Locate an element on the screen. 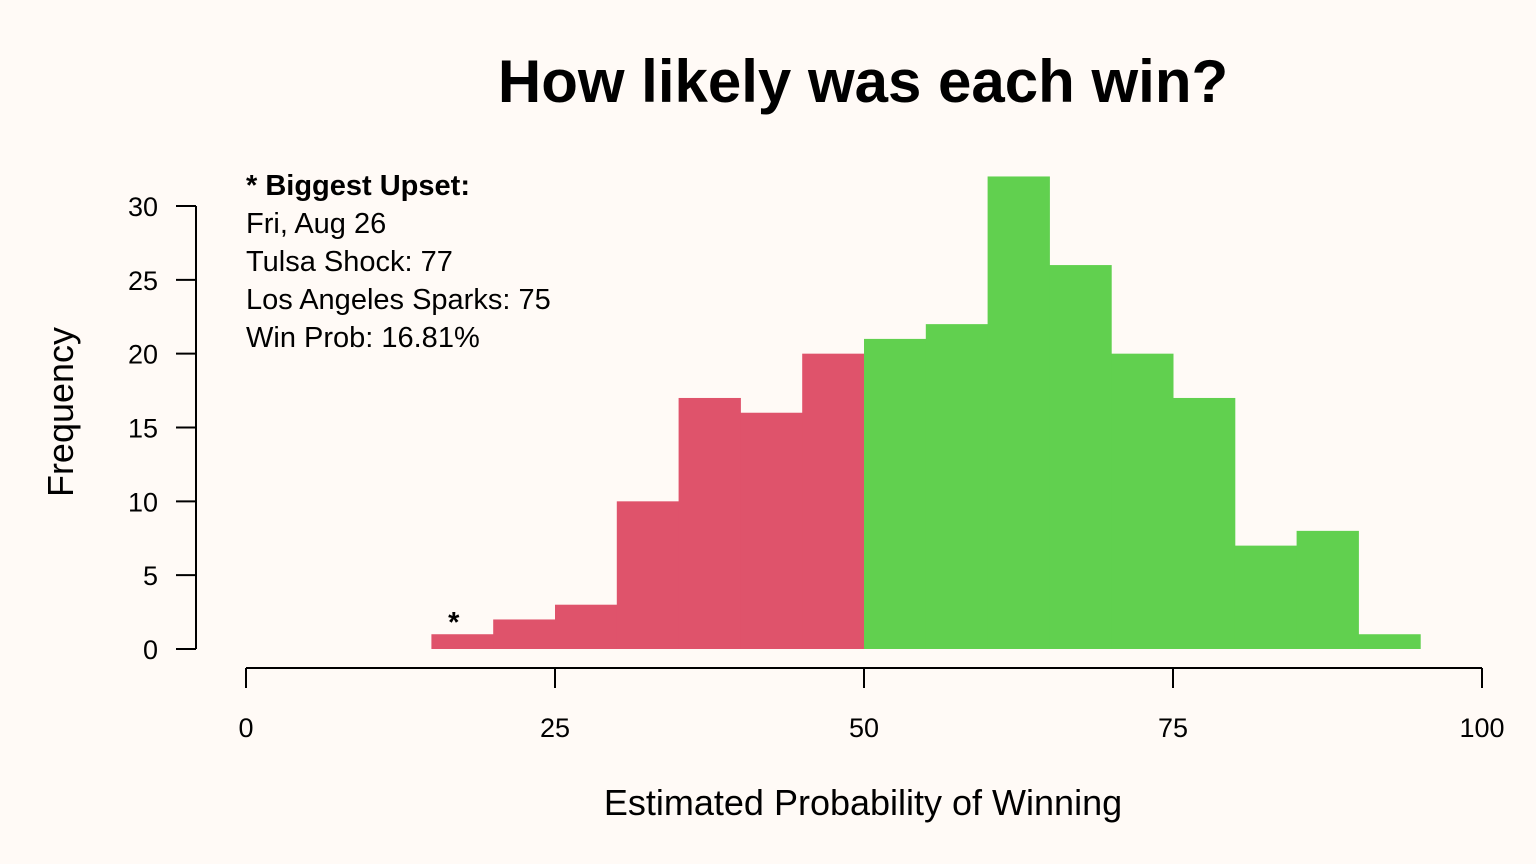  y-tick-label: 10 is located at coordinates (143, 502).